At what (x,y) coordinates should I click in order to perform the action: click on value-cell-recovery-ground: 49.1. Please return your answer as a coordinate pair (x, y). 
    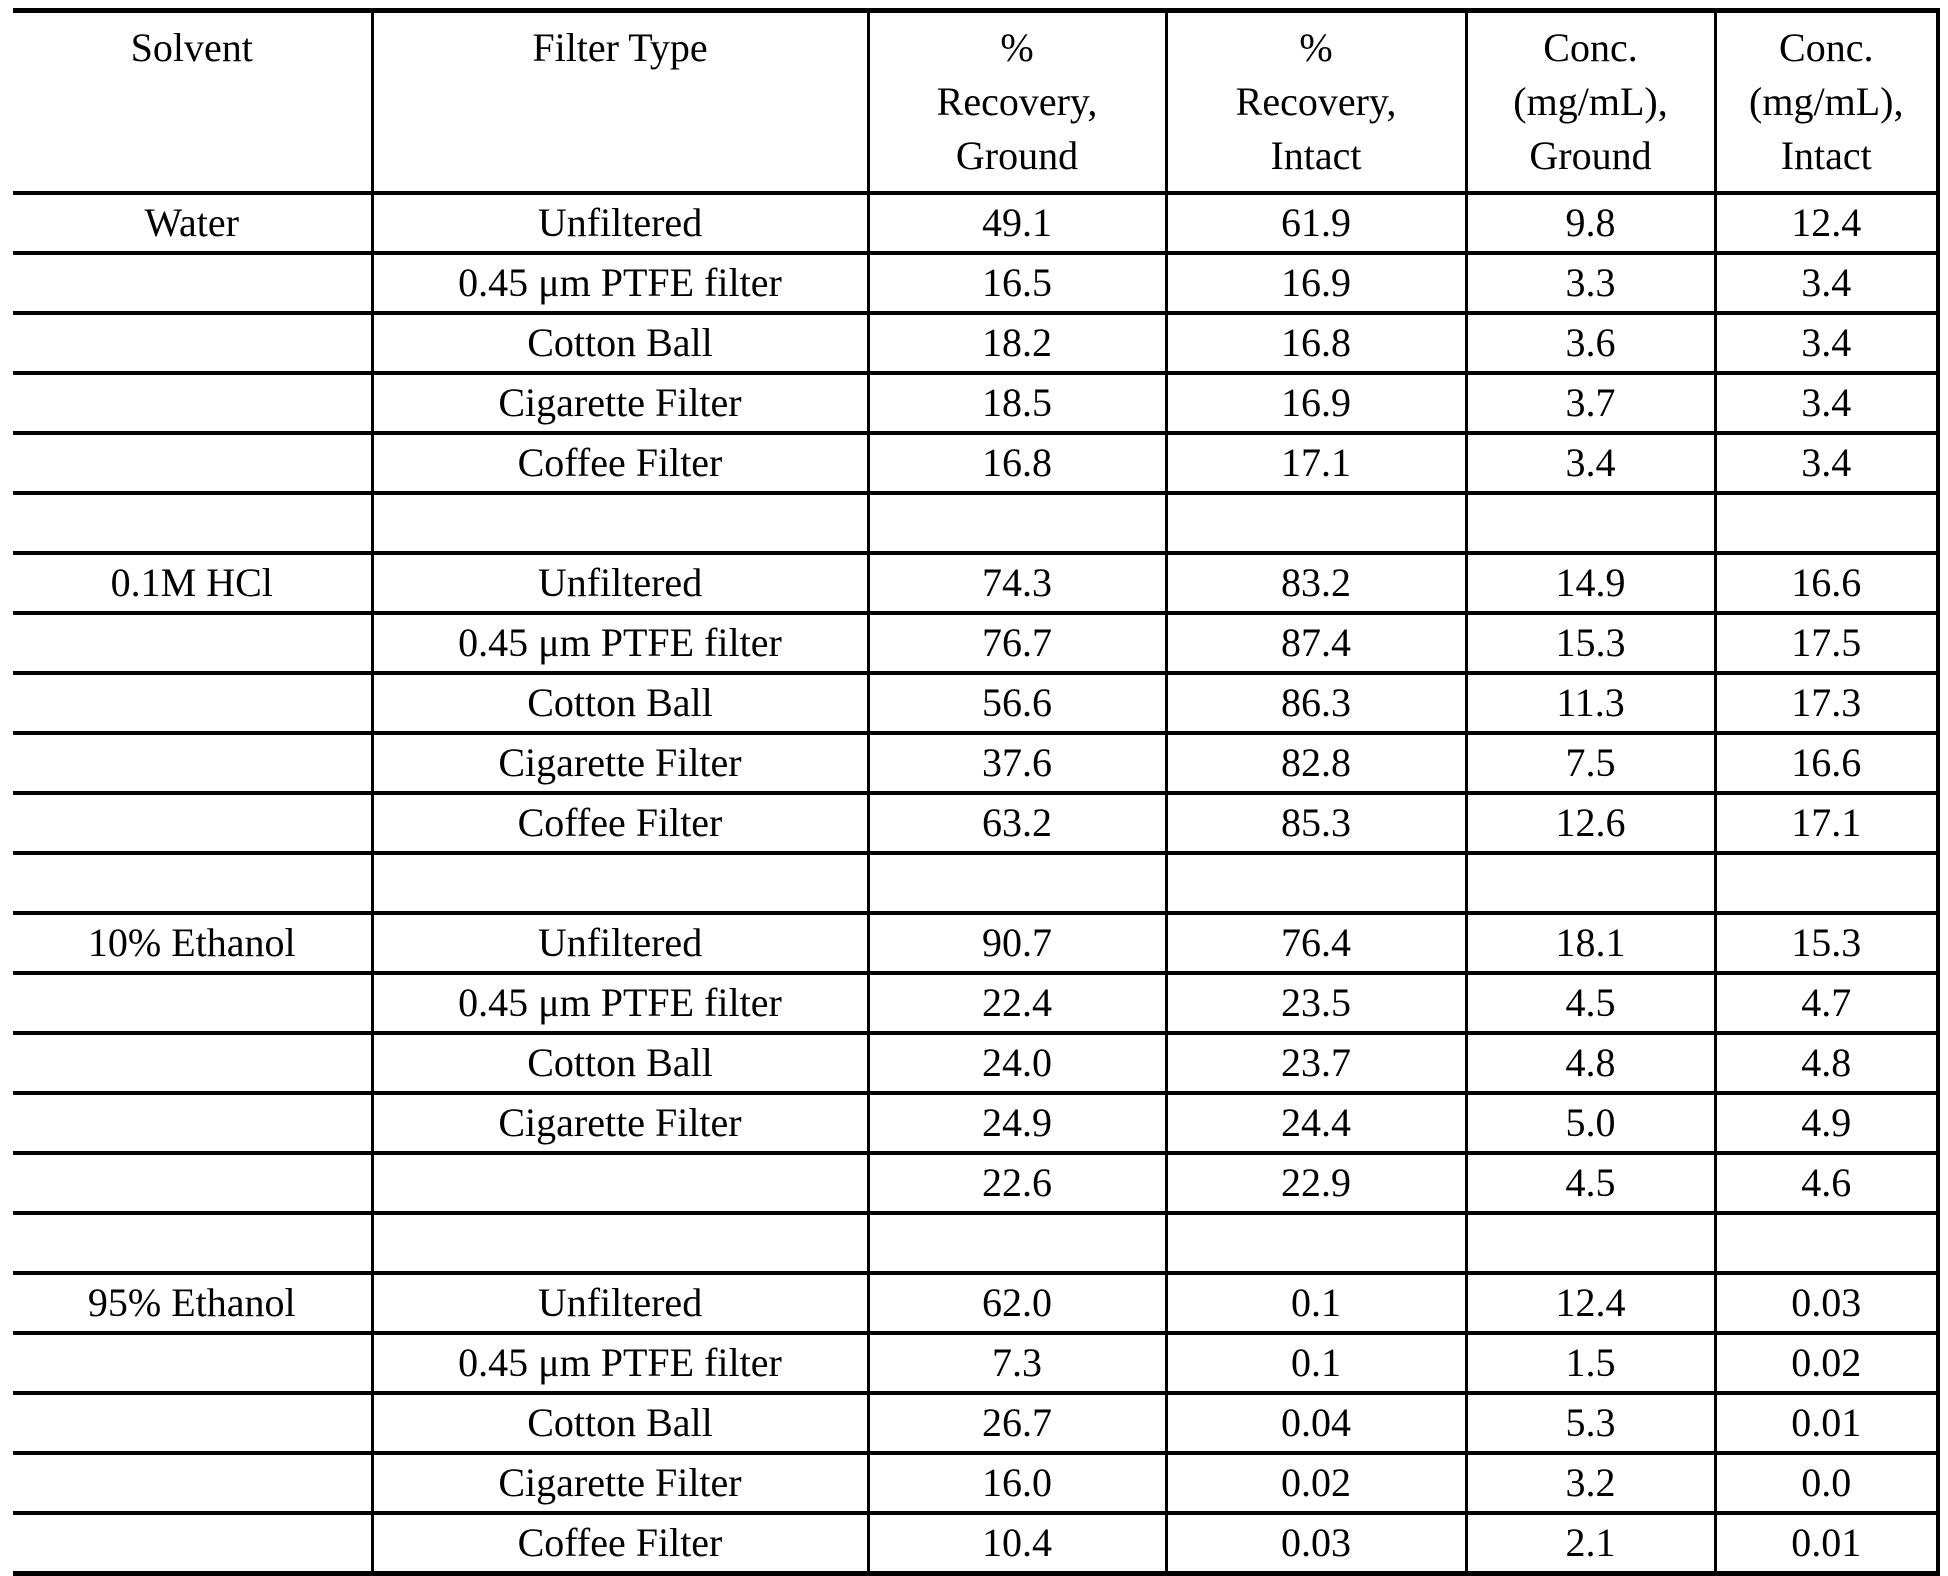
    Looking at the image, I should click on (1017, 223).